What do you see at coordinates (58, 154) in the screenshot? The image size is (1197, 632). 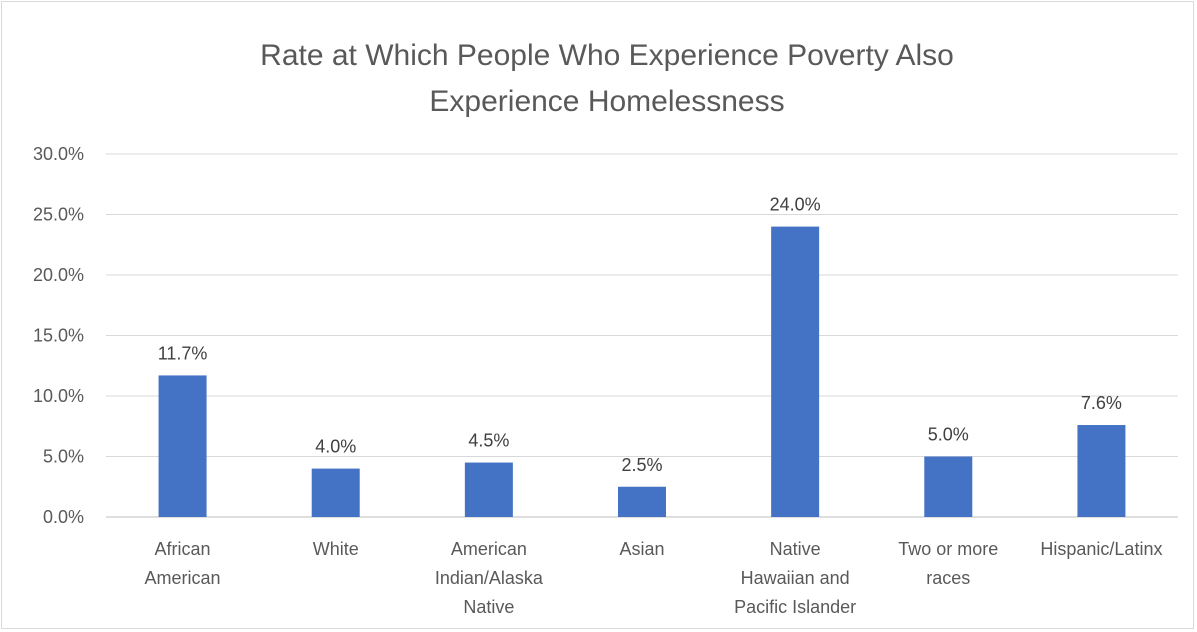 I see `y-tick-label: 30.0%` at bounding box center [58, 154].